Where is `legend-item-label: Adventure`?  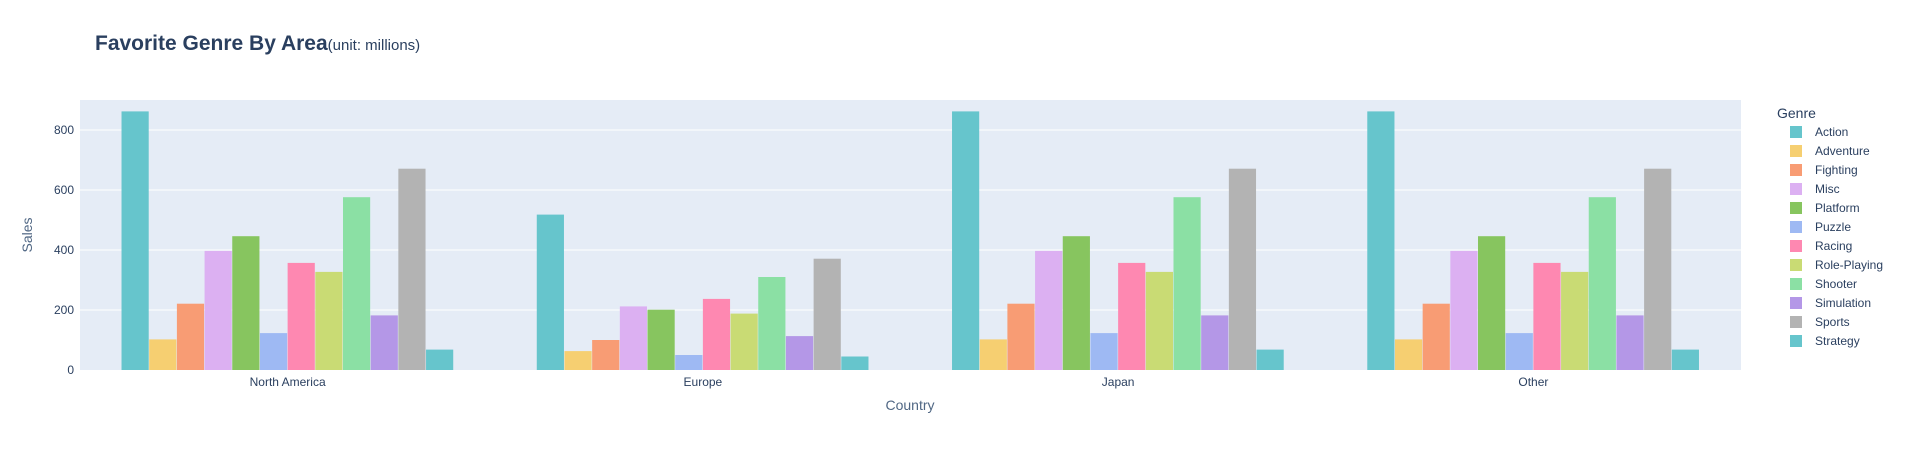 legend-item-label: Adventure is located at coordinates (1842, 151).